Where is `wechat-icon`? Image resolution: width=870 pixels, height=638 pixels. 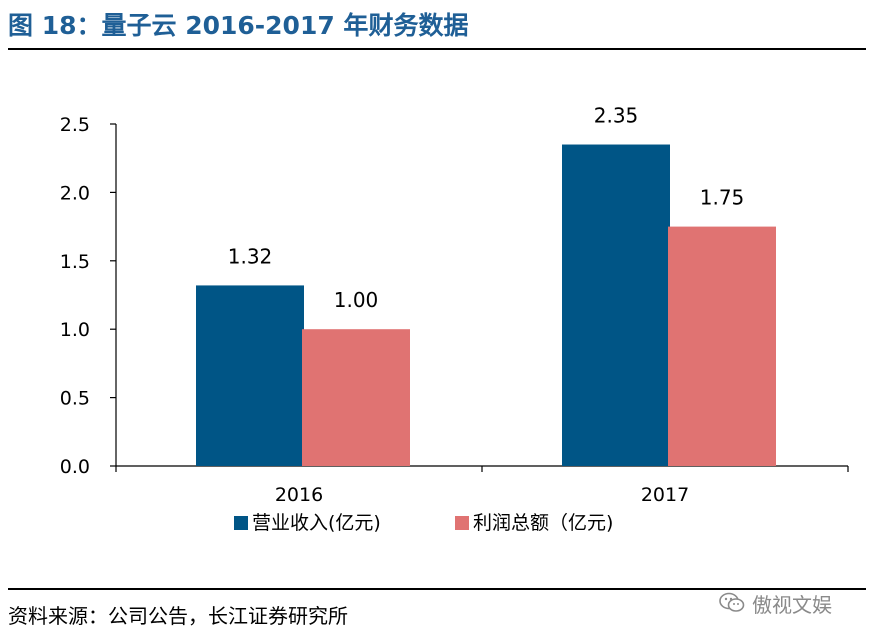 wechat-icon is located at coordinates (732, 602).